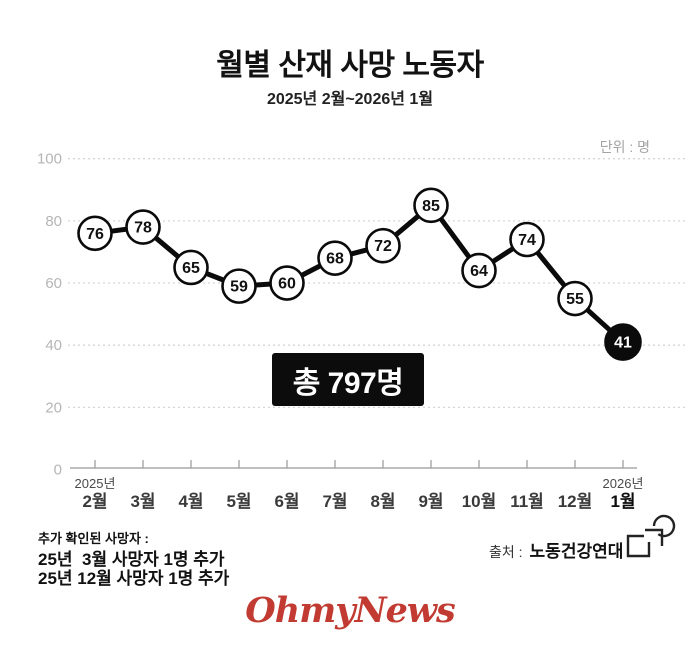 Image resolution: width=700 pixels, height=672 pixels. What do you see at coordinates (94, 501) in the screenshot?
I see `x-axis-label: 2월` at bounding box center [94, 501].